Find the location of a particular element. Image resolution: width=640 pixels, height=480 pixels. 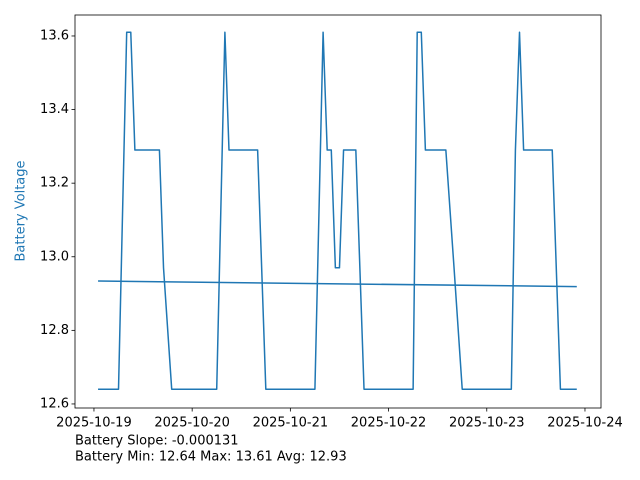

data-line is located at coordinates (337, 284).